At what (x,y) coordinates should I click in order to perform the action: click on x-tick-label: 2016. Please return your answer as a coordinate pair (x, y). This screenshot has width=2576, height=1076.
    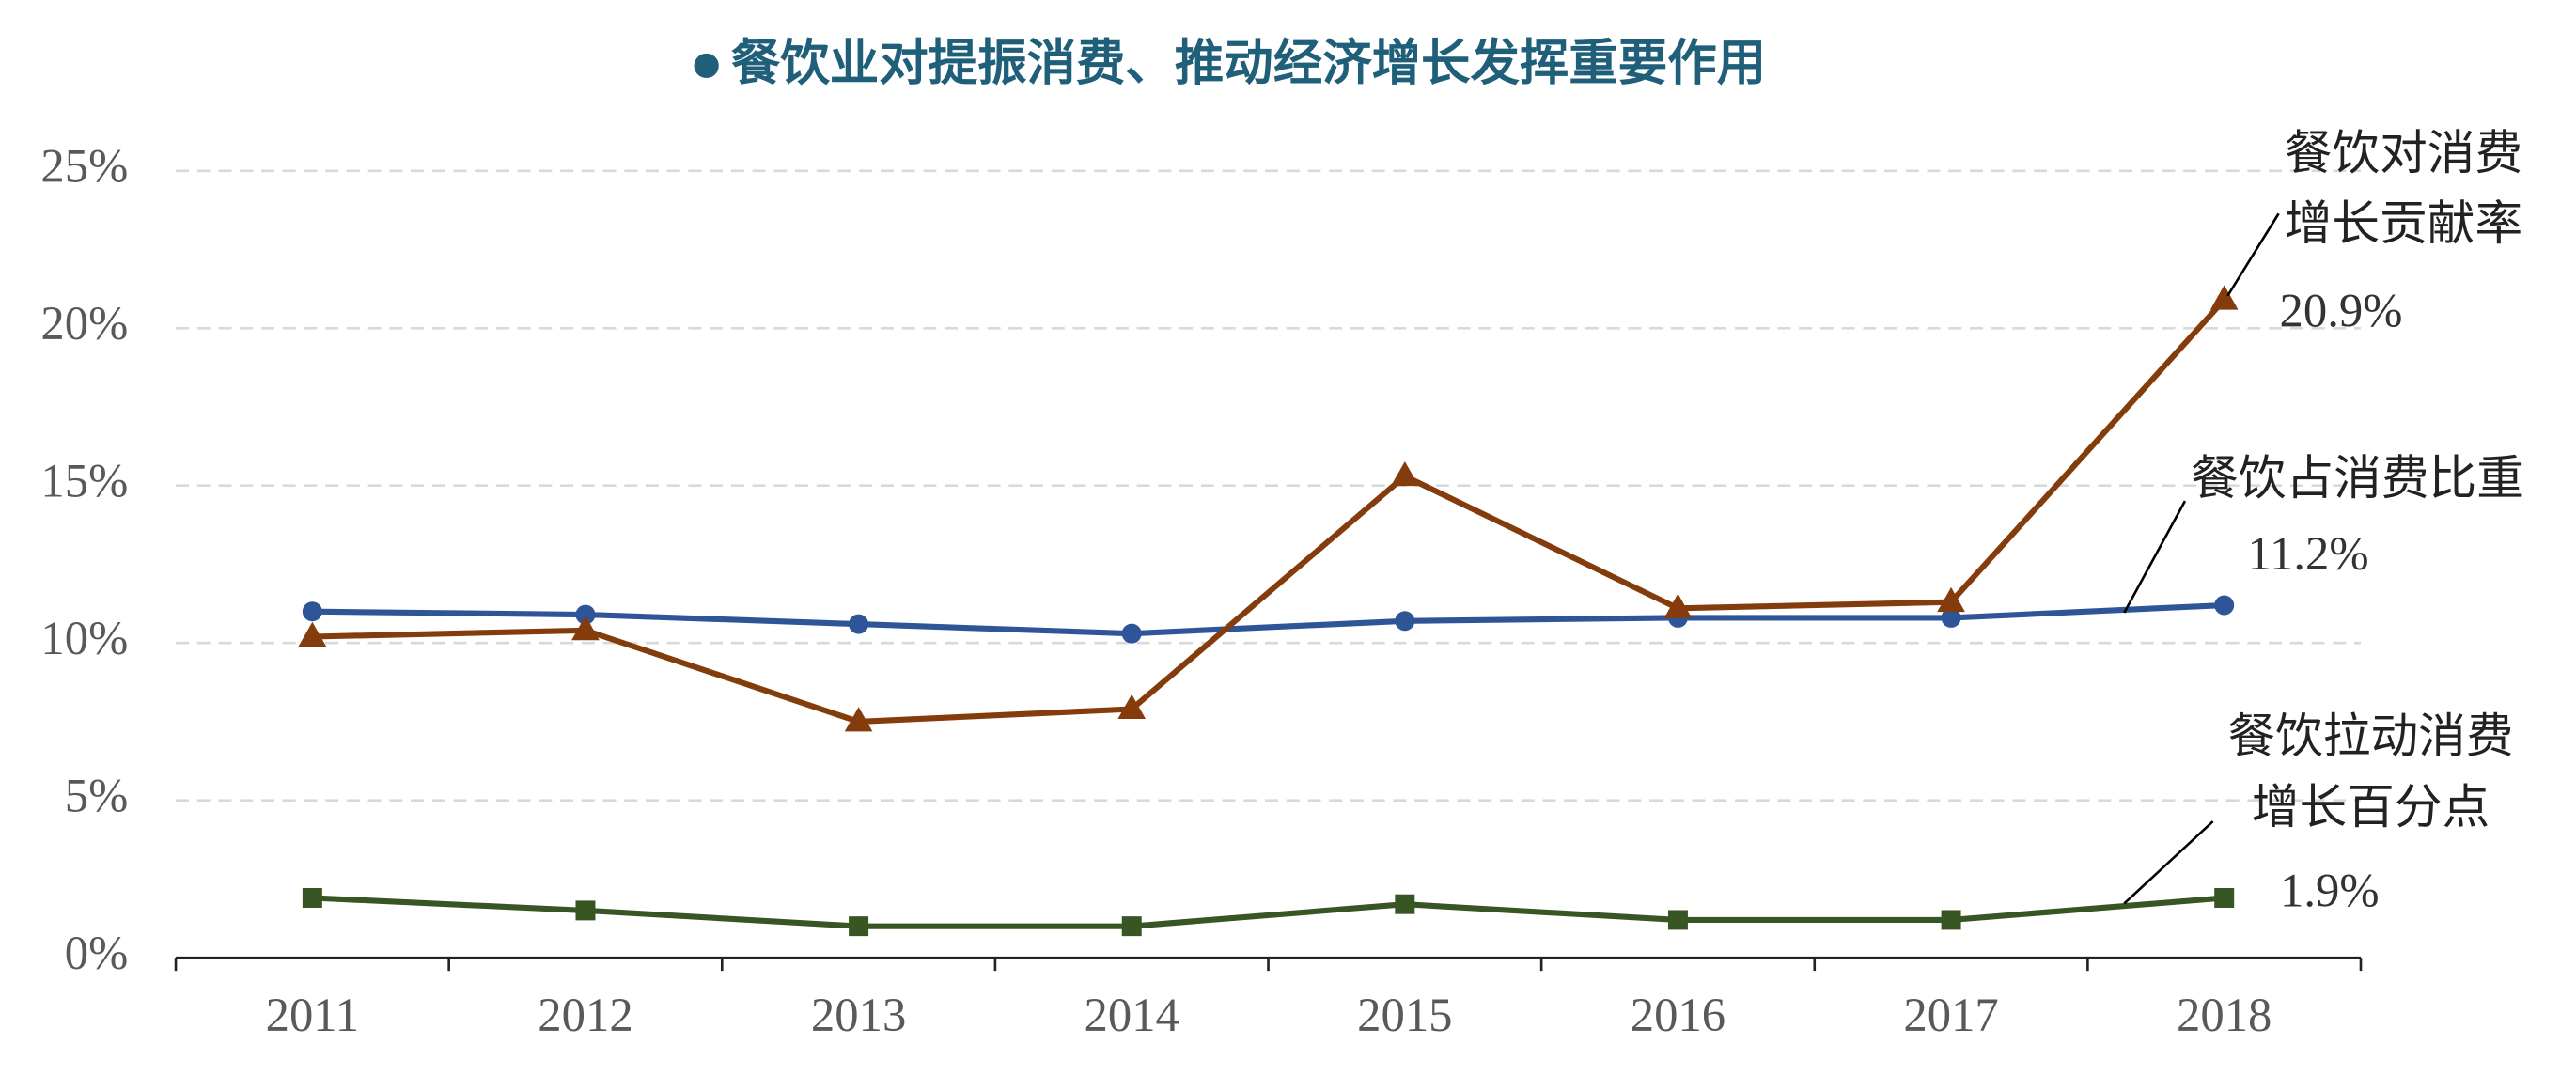
    Looking at the image, I should click on (1678, 1015).